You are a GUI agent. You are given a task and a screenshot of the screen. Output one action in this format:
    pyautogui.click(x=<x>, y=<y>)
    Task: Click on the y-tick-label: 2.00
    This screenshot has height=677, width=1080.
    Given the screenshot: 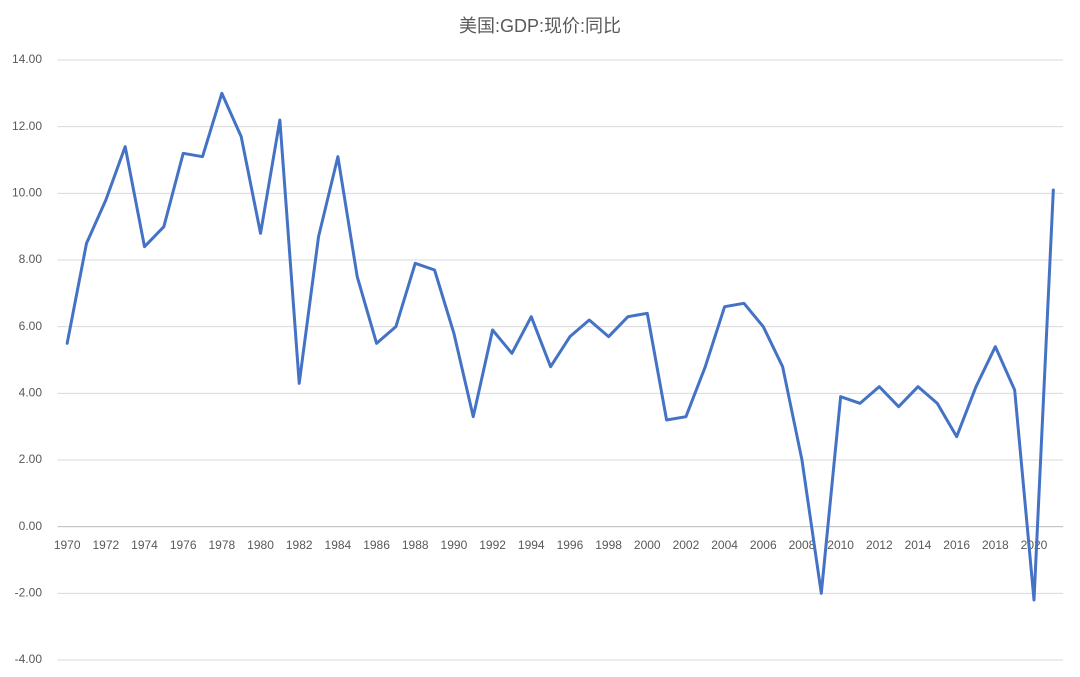 What is the action you would take?
    pyautogui.click(x=31, y=459)
    